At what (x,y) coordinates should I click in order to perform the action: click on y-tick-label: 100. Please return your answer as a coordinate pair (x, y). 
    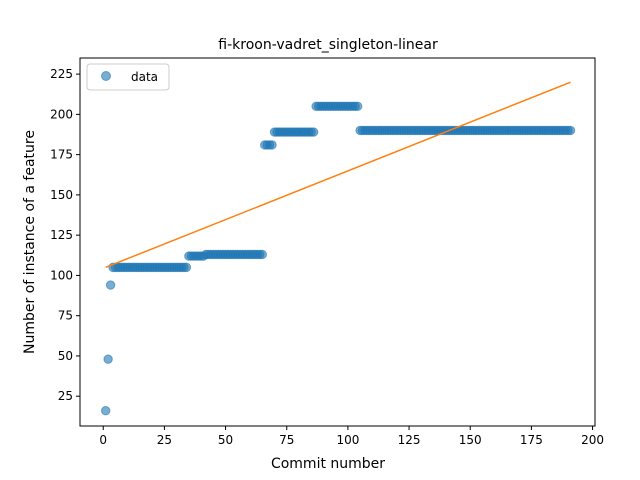
    Looking at the image, I should click on (61, 275).